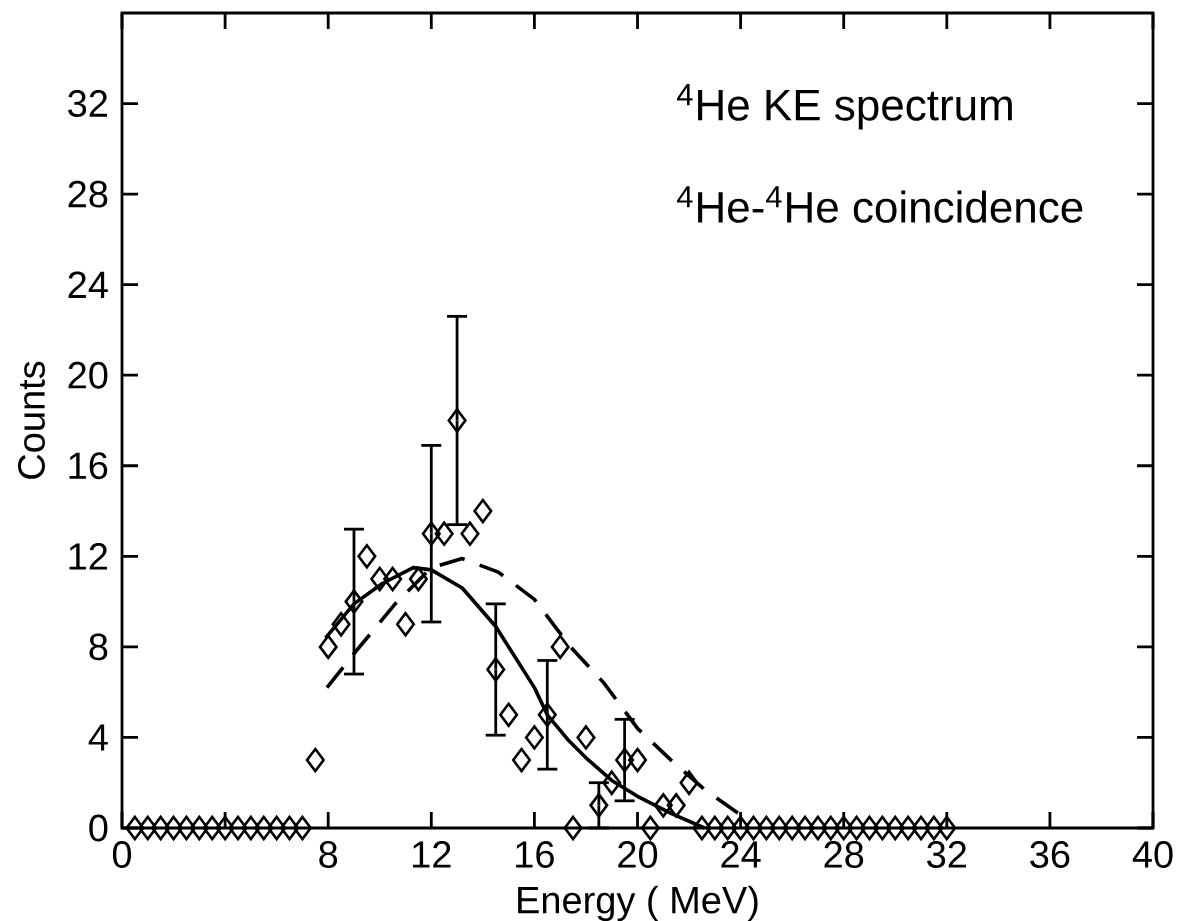  What do you see at coordinates (638, 854) in the screenshot?
I see `x-tick-label: 20` at bounding box center [638, 854].